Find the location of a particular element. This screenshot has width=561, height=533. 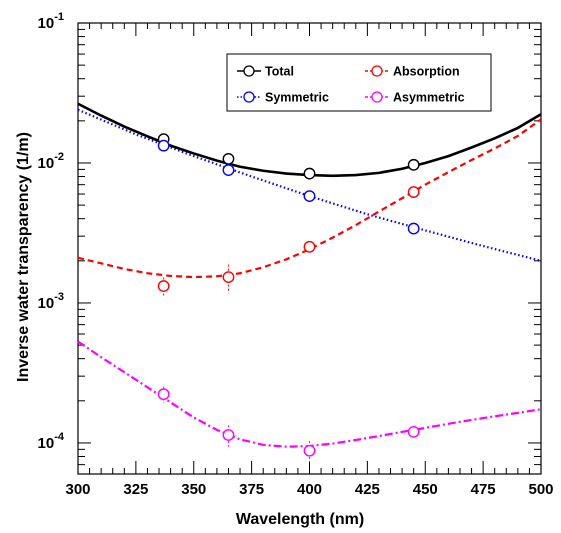

legend-label: Asymmetric is located at coordinates (429, 98).